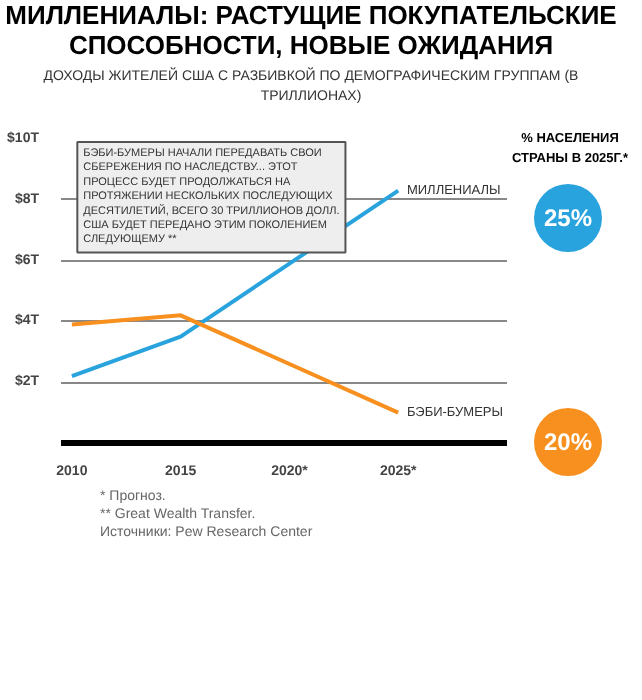  What do you see at coordinates (568, 217) in the screenshot?
I see `text: 25%` at bounding box center [568, 217].